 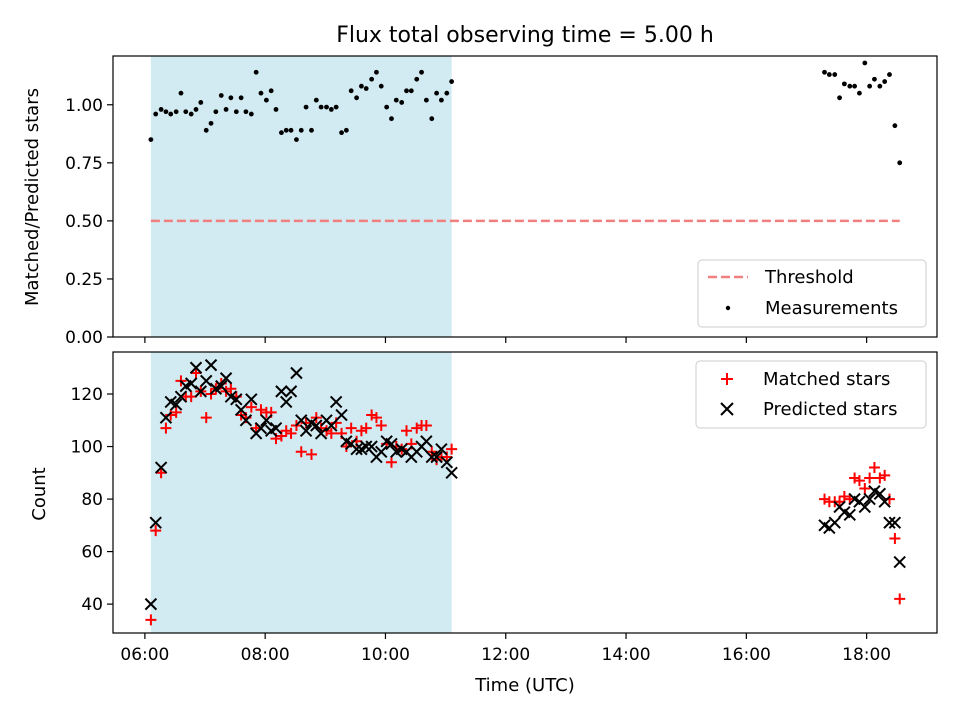 I want to click on x-tick-label: 12:00, so click(x=505, y=655).